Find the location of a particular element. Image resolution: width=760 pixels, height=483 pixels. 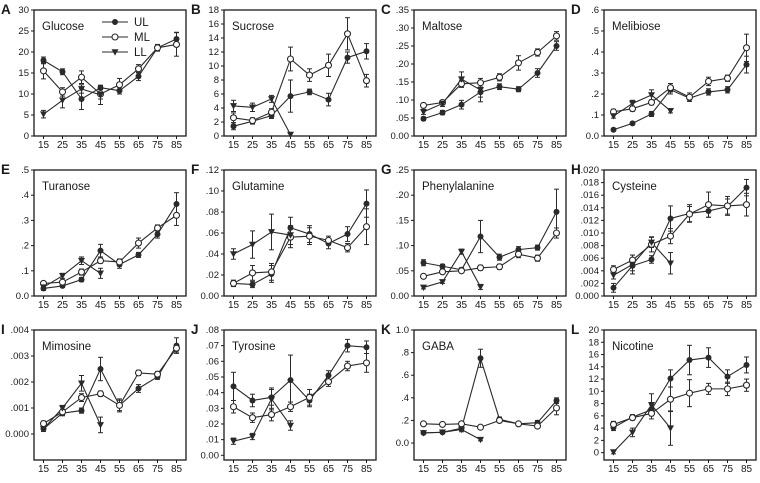

panel-title: Nicotine is located at coordinates (633, 347).